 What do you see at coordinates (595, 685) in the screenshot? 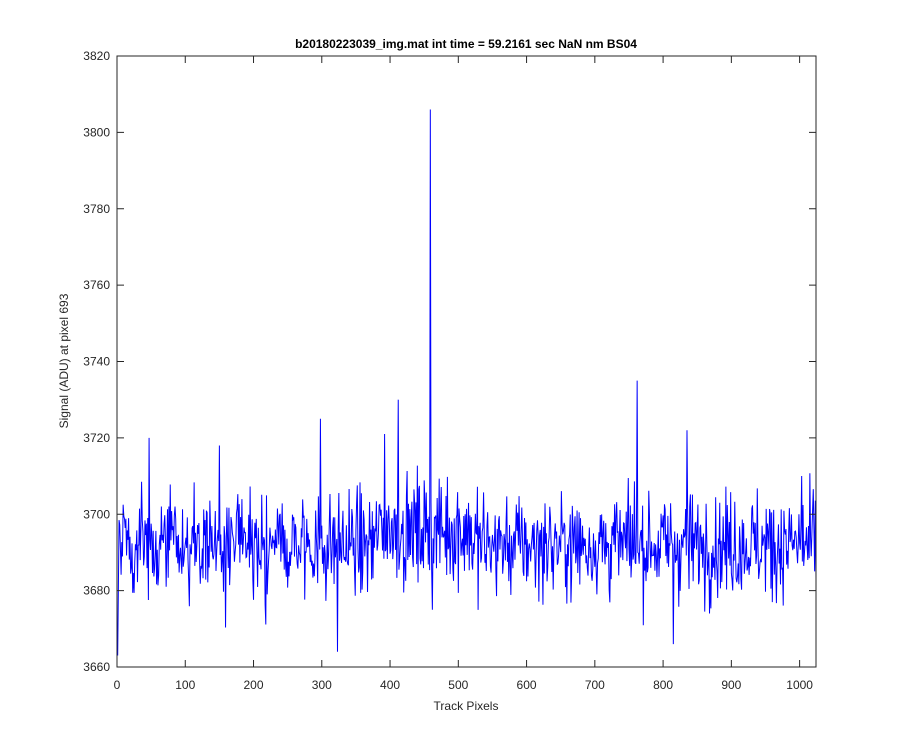
I see `x-tick-label-7: 700` at bounding box center [595, 685].